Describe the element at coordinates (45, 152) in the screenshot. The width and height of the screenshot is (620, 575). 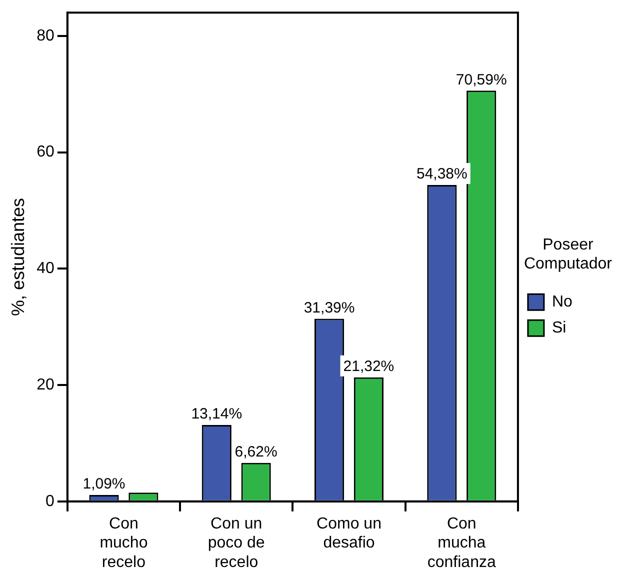
I see `y-tick-label: 60` at that location.